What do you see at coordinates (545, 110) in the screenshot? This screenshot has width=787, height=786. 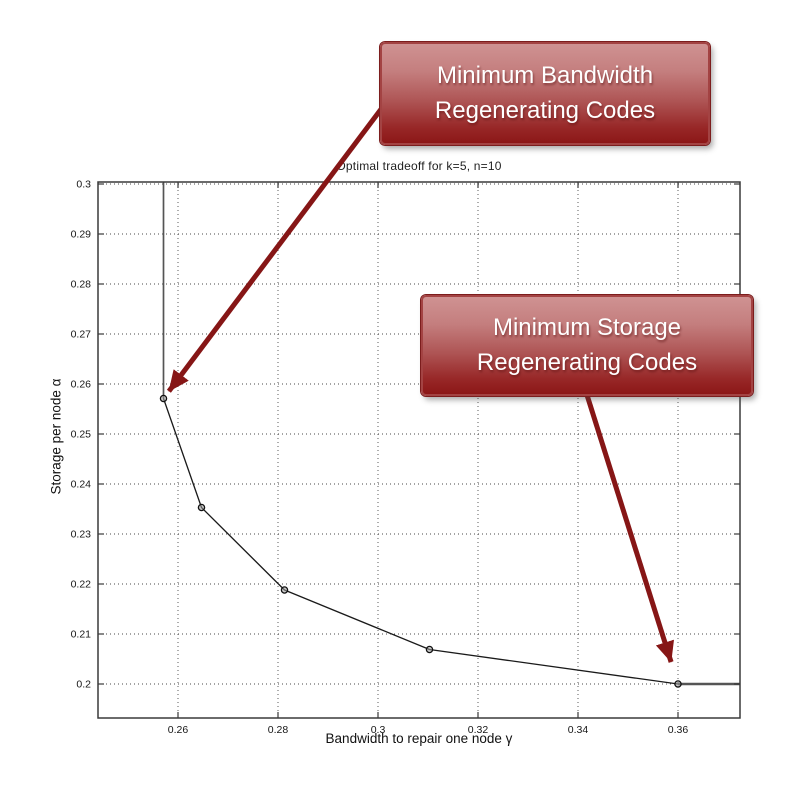 I see `callout-mbr-line2: Regenerating Codes` at bounding box center [545, 110].